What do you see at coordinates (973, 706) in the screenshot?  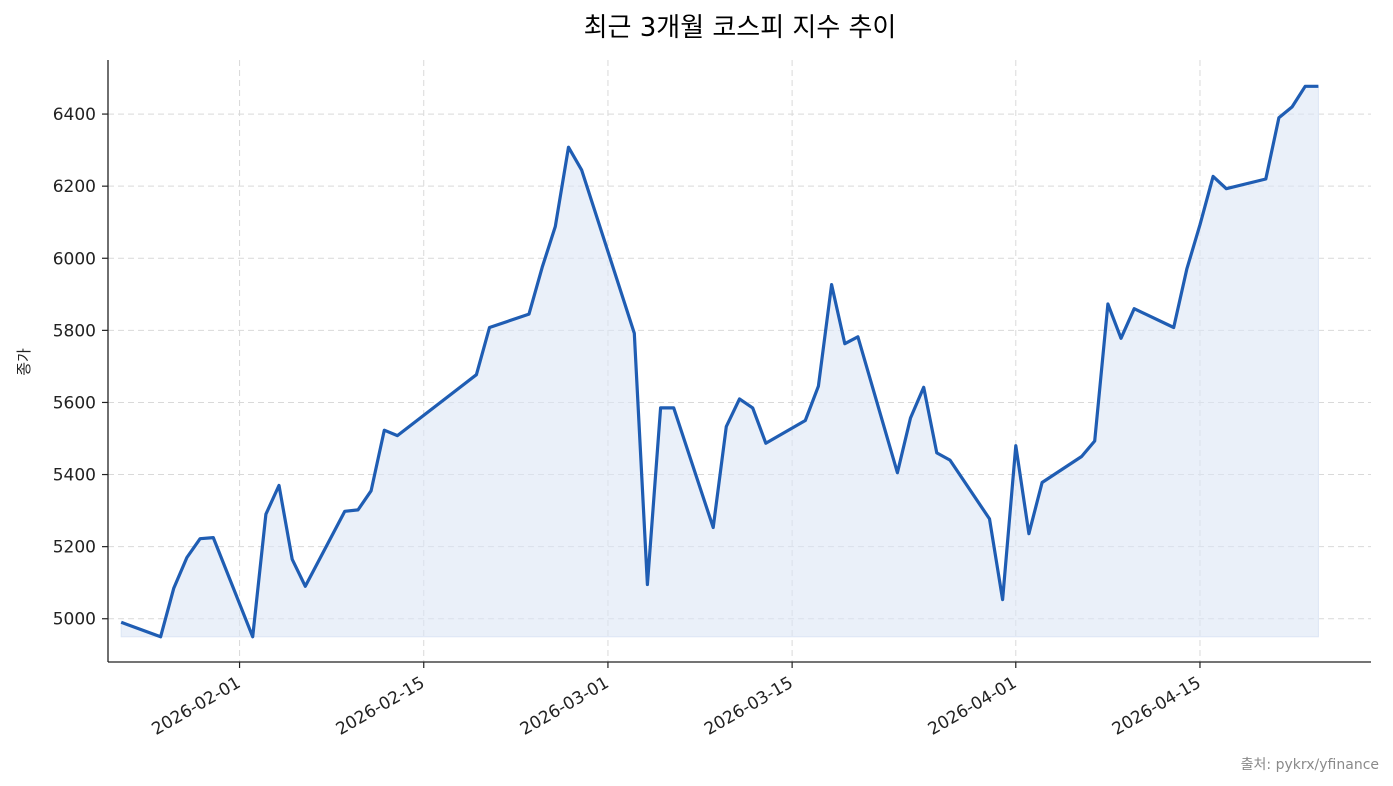 I see `x-tick-label: 2026-04-01` at bounding box center [973, 706].